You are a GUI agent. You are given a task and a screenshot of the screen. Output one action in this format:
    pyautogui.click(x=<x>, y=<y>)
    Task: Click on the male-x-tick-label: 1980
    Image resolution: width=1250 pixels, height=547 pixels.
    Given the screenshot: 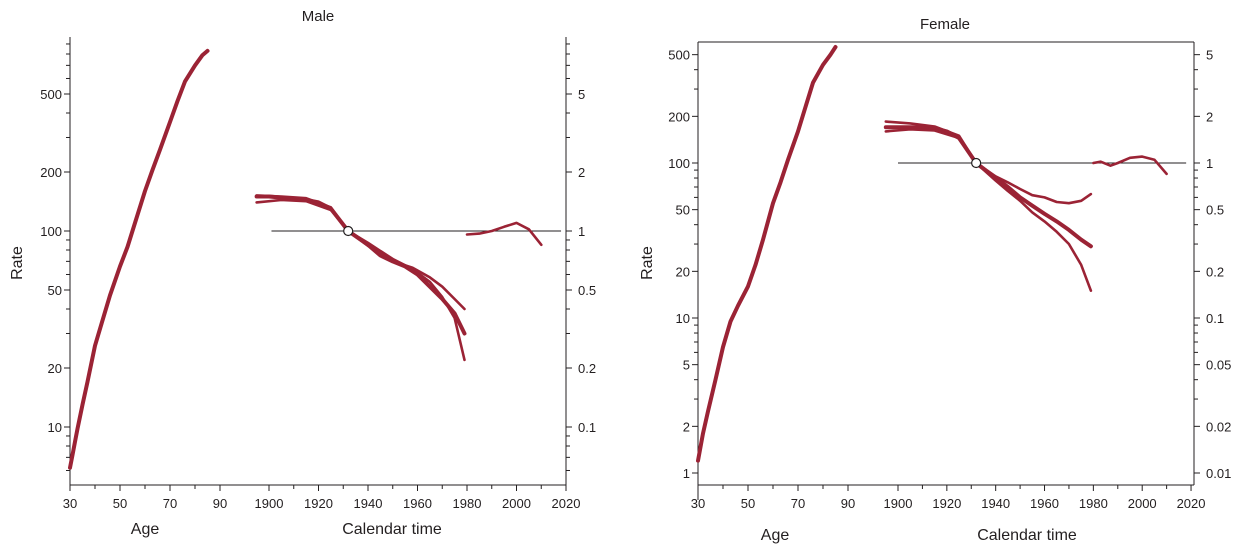 What is the action you would take?
    pyautogui.click(x=467, y=503)
    